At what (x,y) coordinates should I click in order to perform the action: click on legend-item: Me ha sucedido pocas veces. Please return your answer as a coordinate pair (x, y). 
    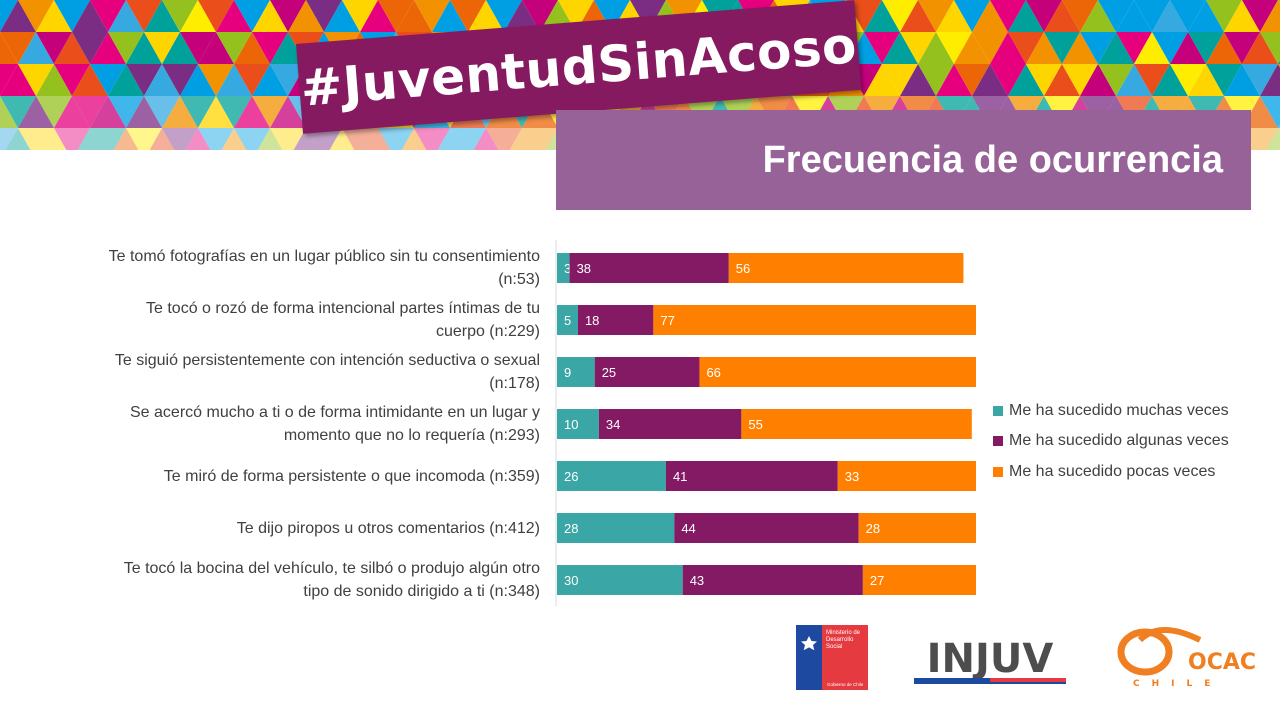
    Looking at the image, I should click on (1104, 472).